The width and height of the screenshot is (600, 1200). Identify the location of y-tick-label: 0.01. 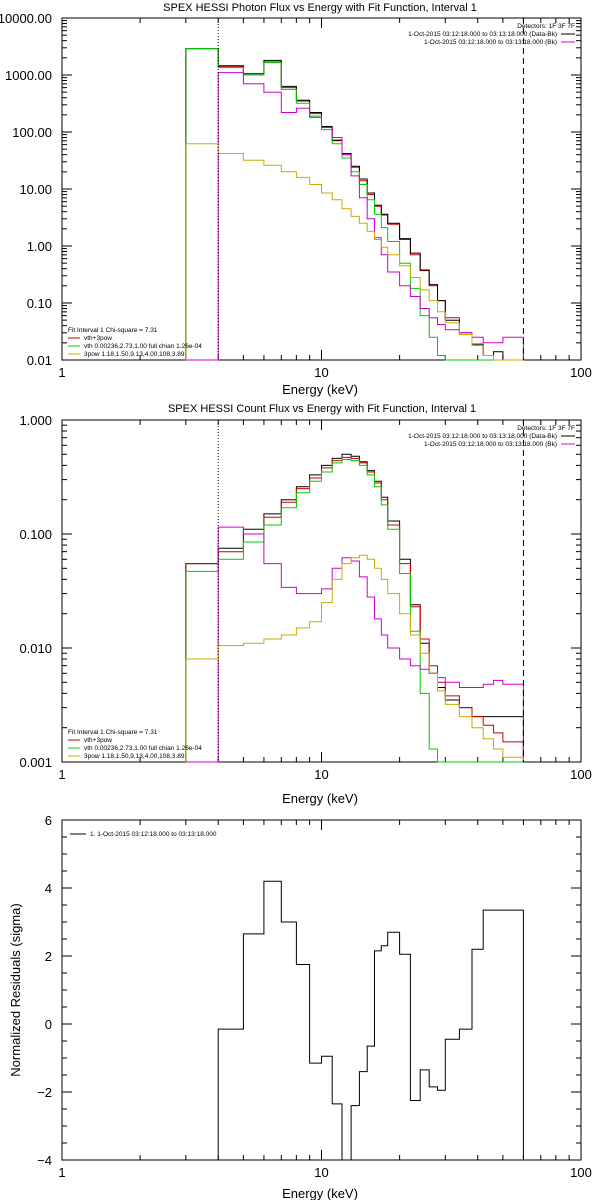
(39, 360).